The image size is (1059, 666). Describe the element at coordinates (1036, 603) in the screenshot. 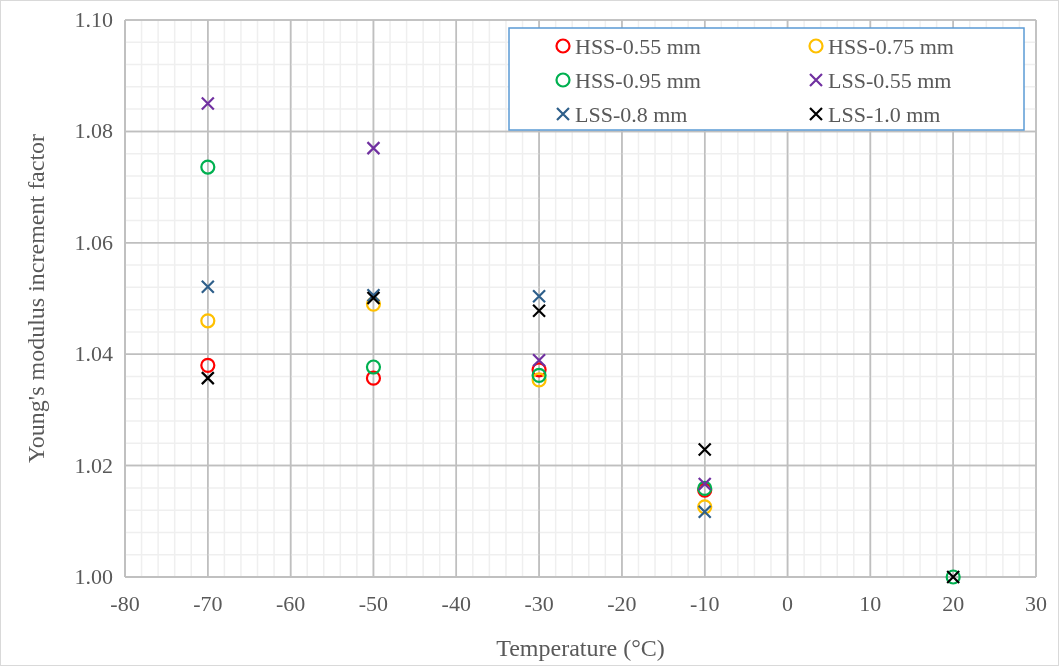

I see `x-tick-label: 30` at that location.